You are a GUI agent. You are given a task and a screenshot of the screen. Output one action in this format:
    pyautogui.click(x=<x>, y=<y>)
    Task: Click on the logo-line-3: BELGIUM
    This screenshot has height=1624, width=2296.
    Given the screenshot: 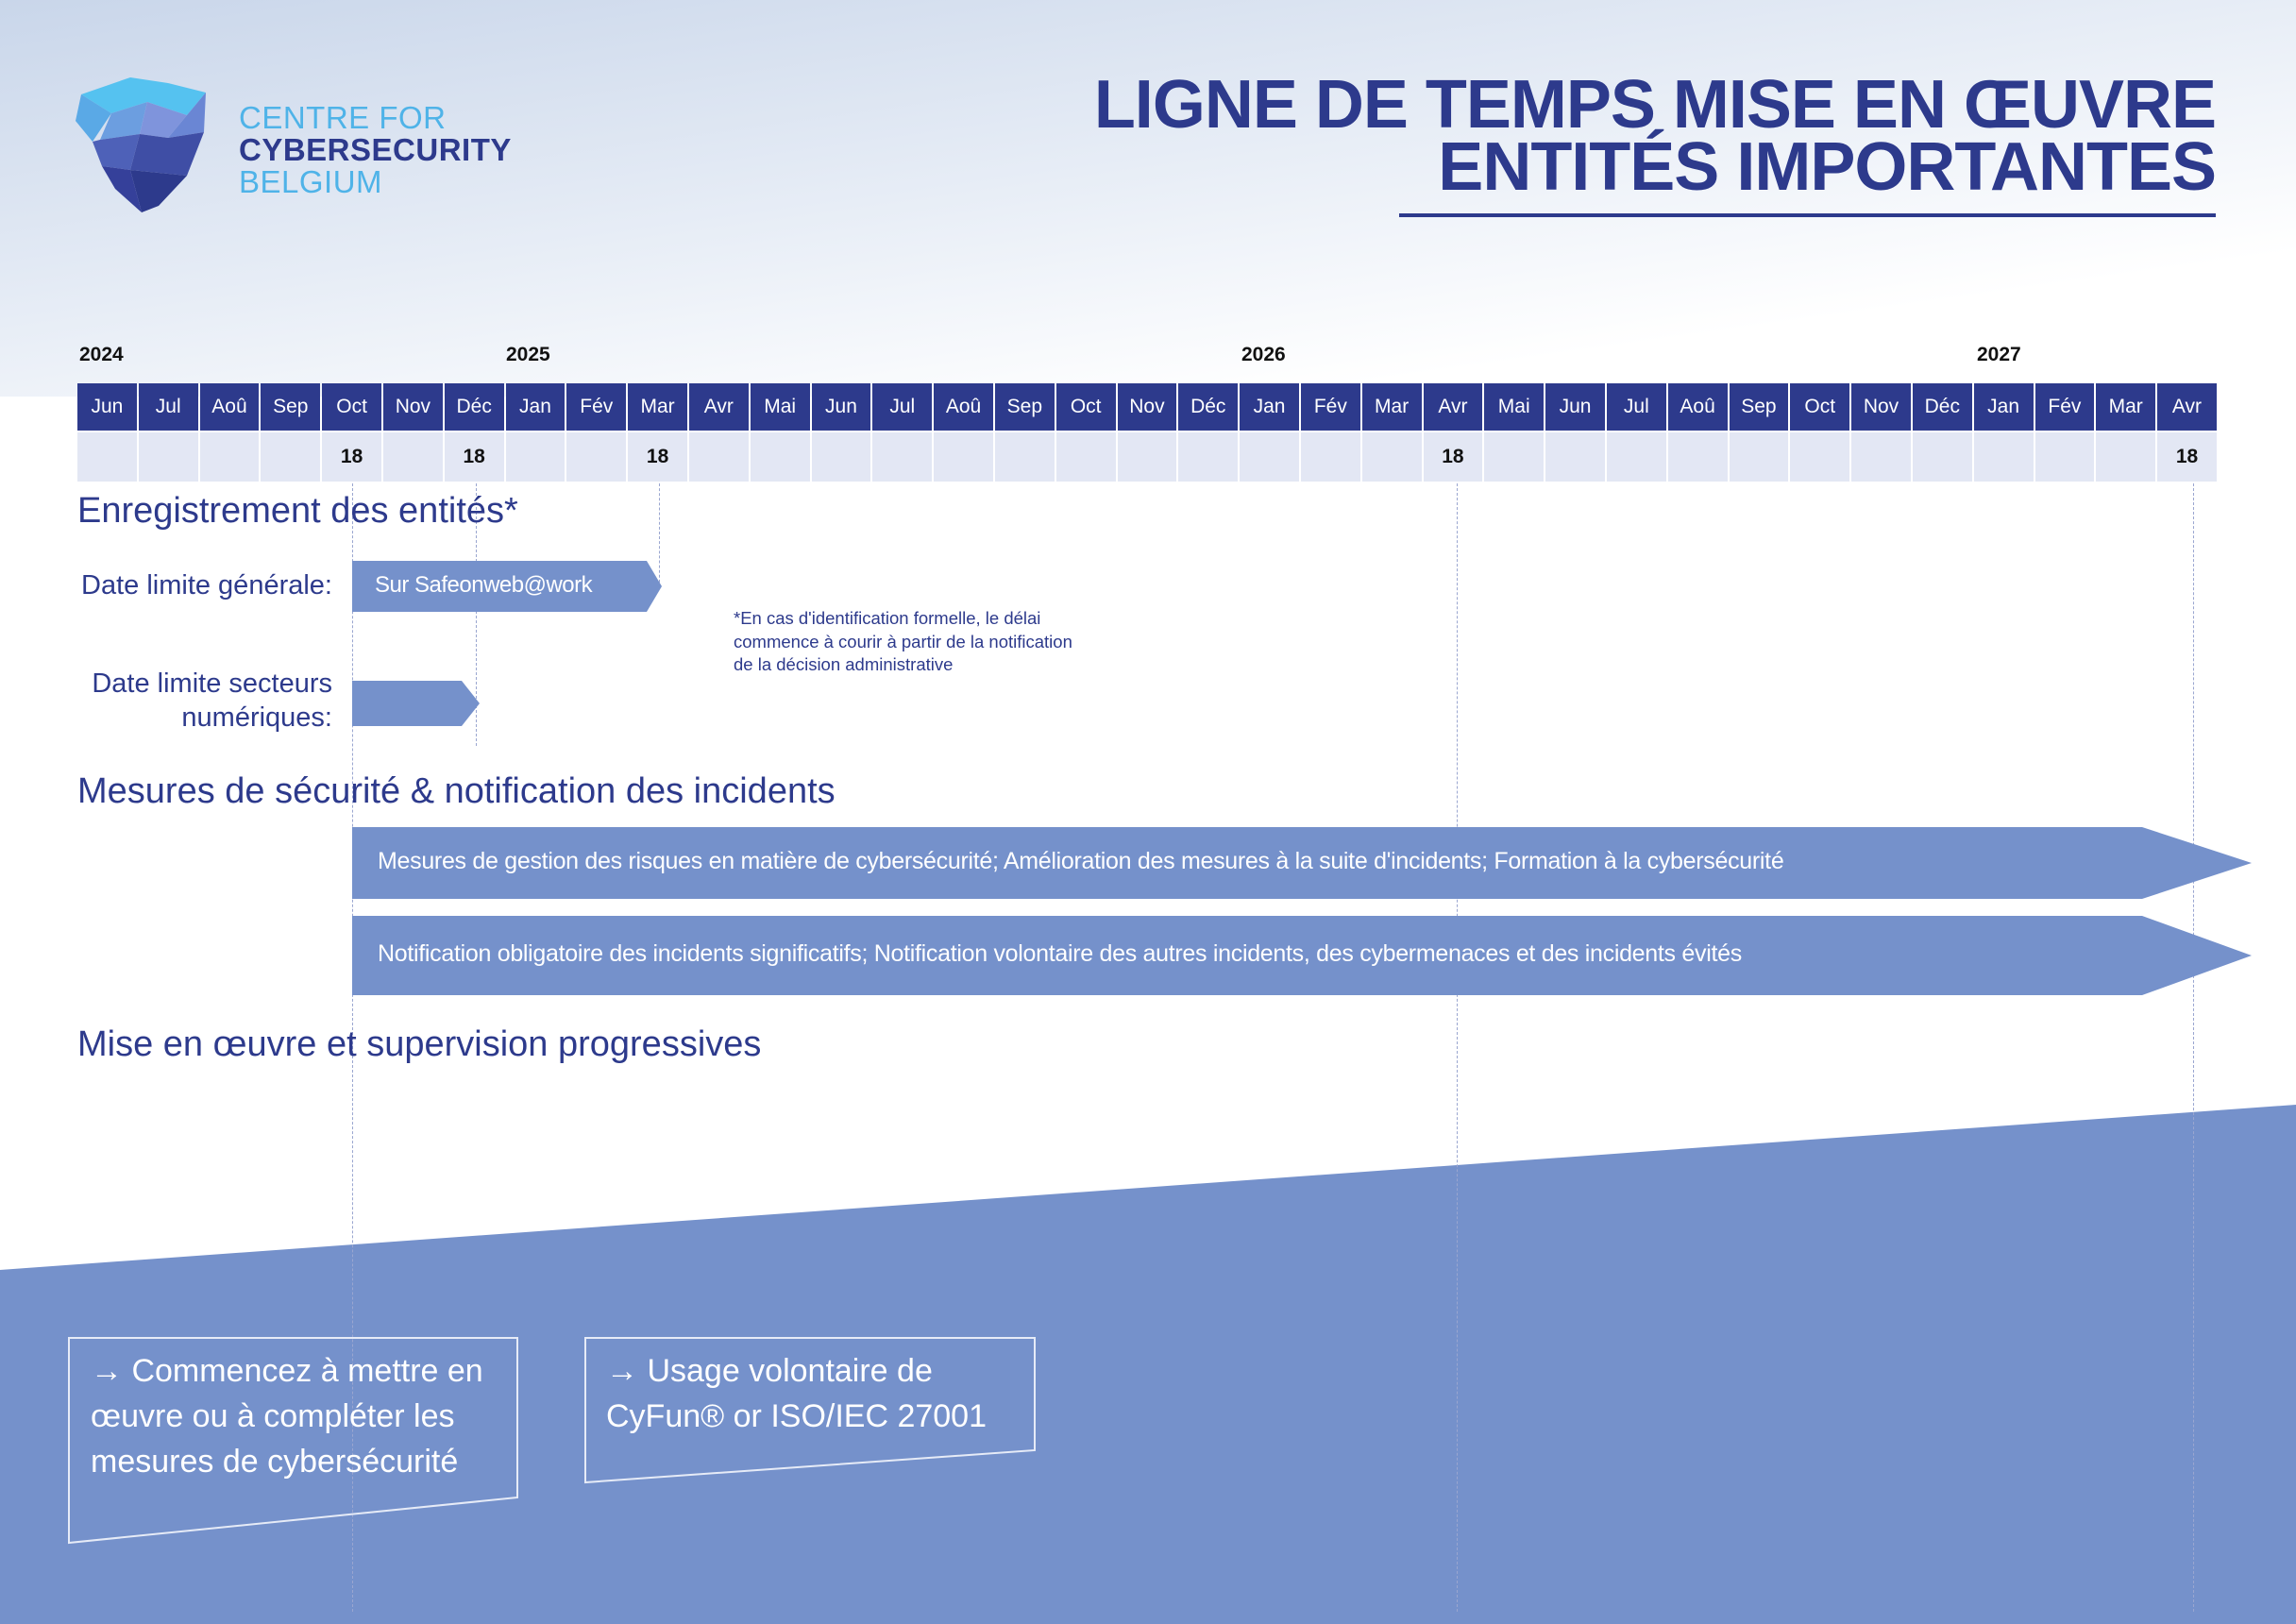 What is the action you would take?
    pyautogui.click(x=311, y=181)
    